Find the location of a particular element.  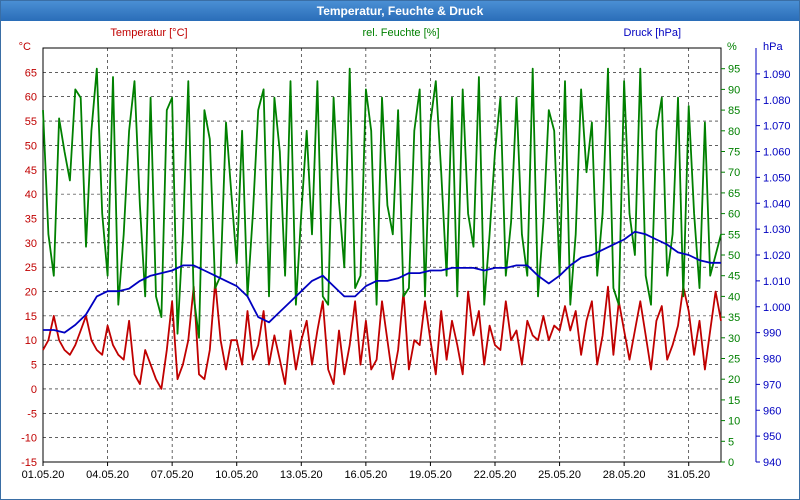

pressure-tick-label: 960 is located at coordinates (772, 411).